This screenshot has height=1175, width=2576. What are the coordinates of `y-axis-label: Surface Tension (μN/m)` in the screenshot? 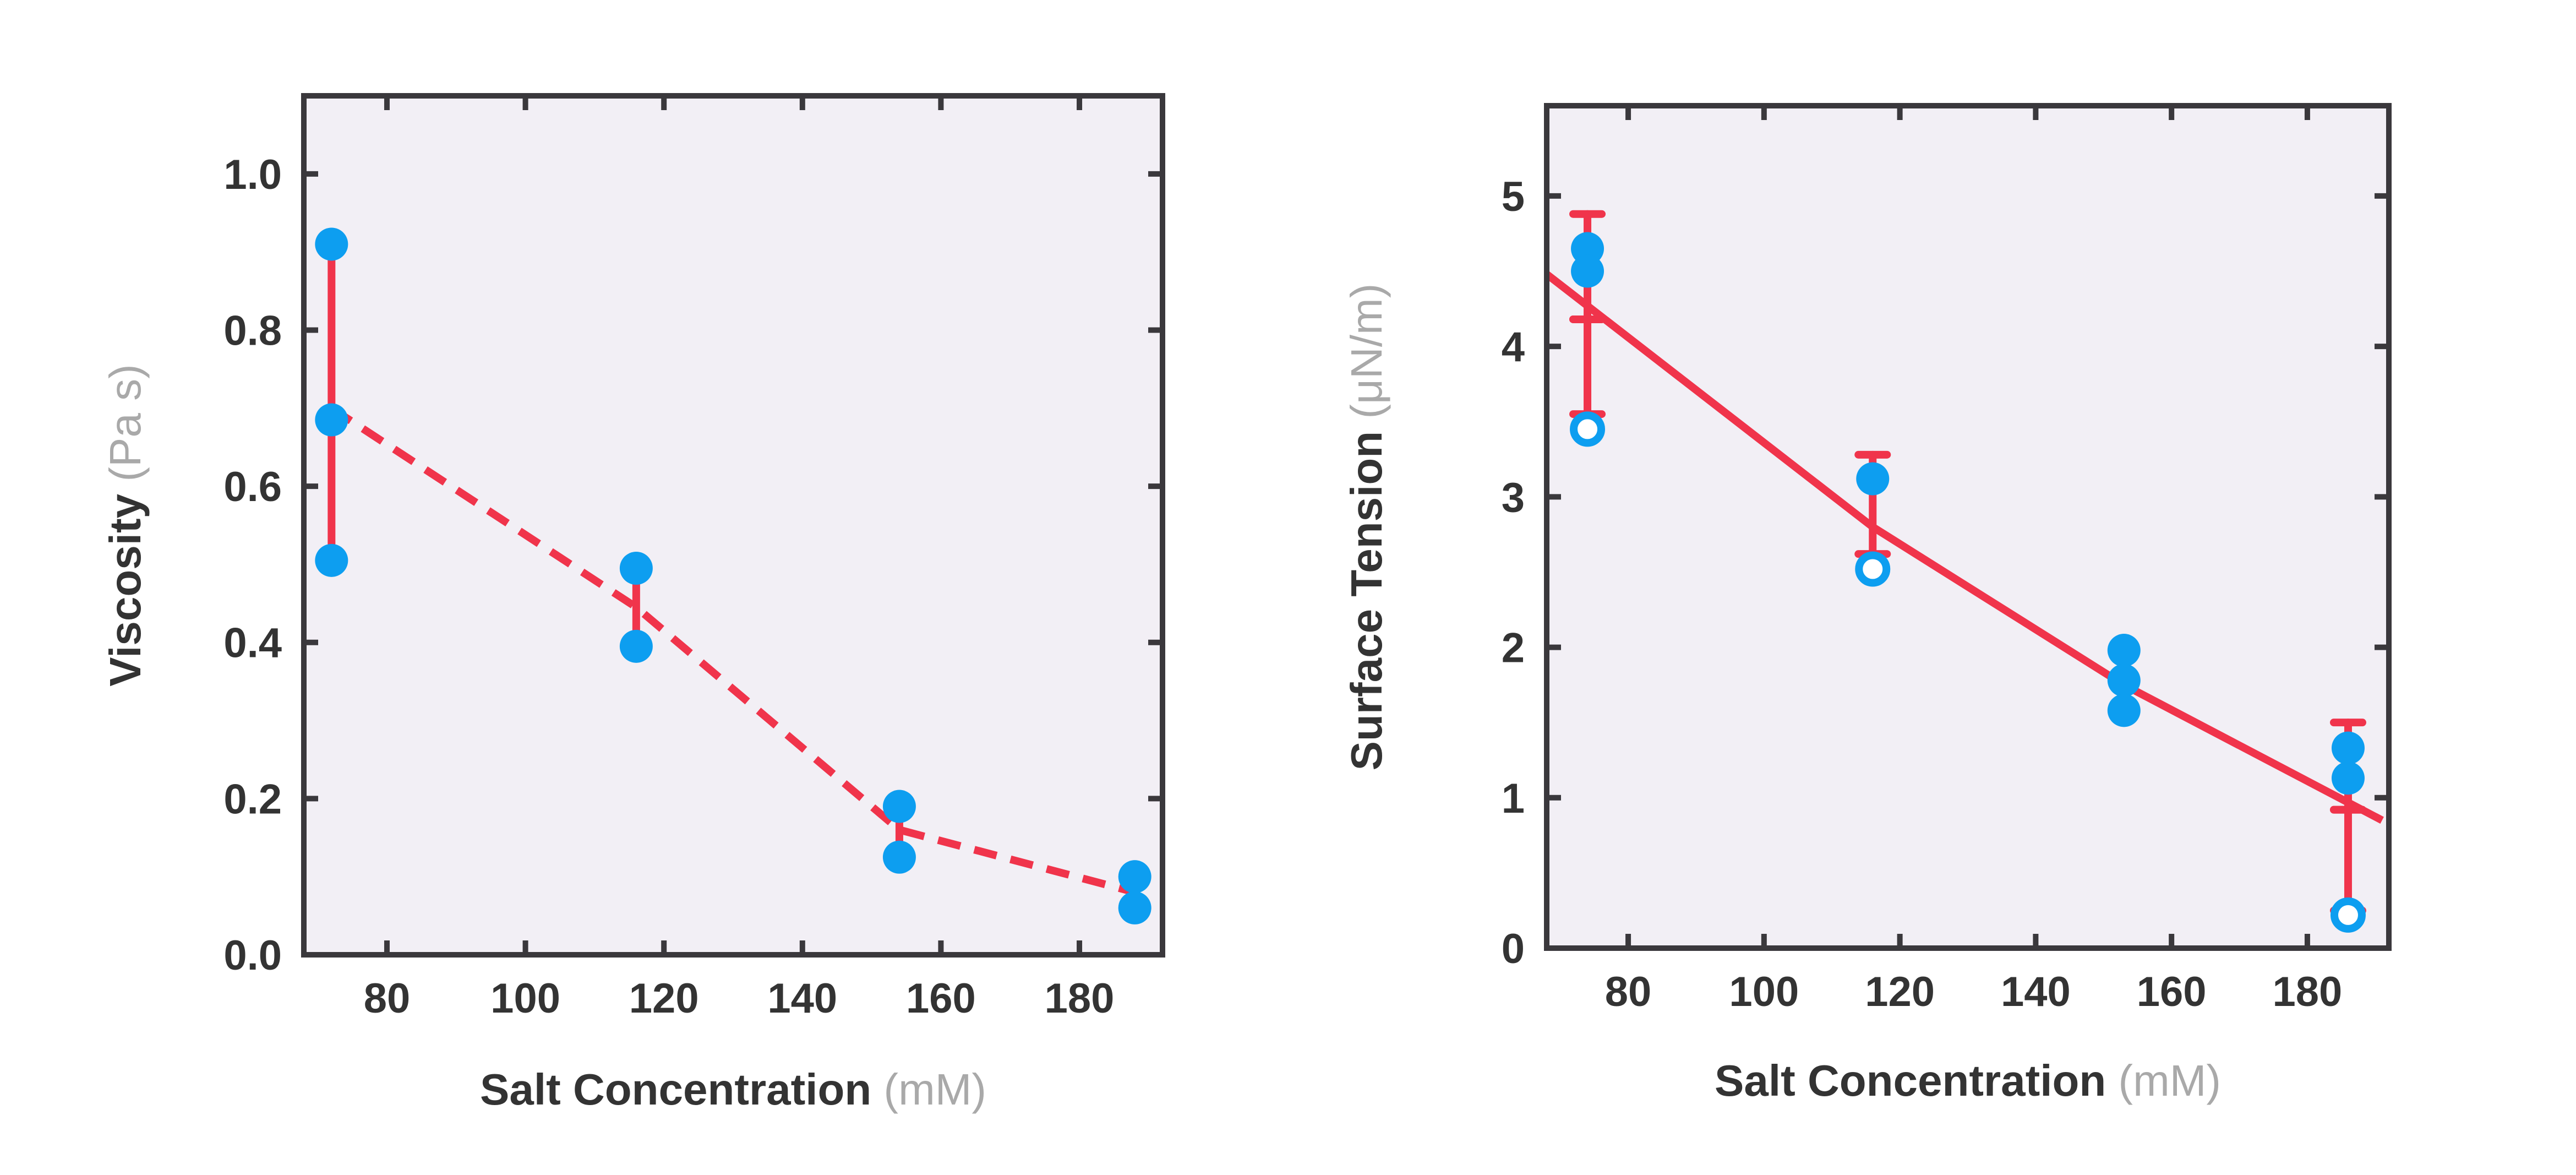 It's located at (1367, 527).